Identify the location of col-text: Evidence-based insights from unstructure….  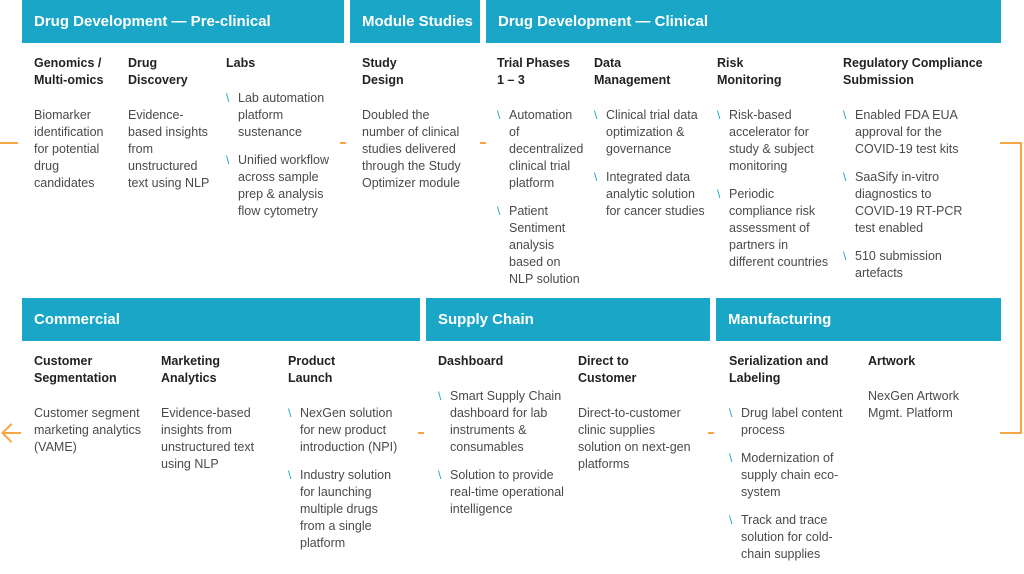
(208, 438).